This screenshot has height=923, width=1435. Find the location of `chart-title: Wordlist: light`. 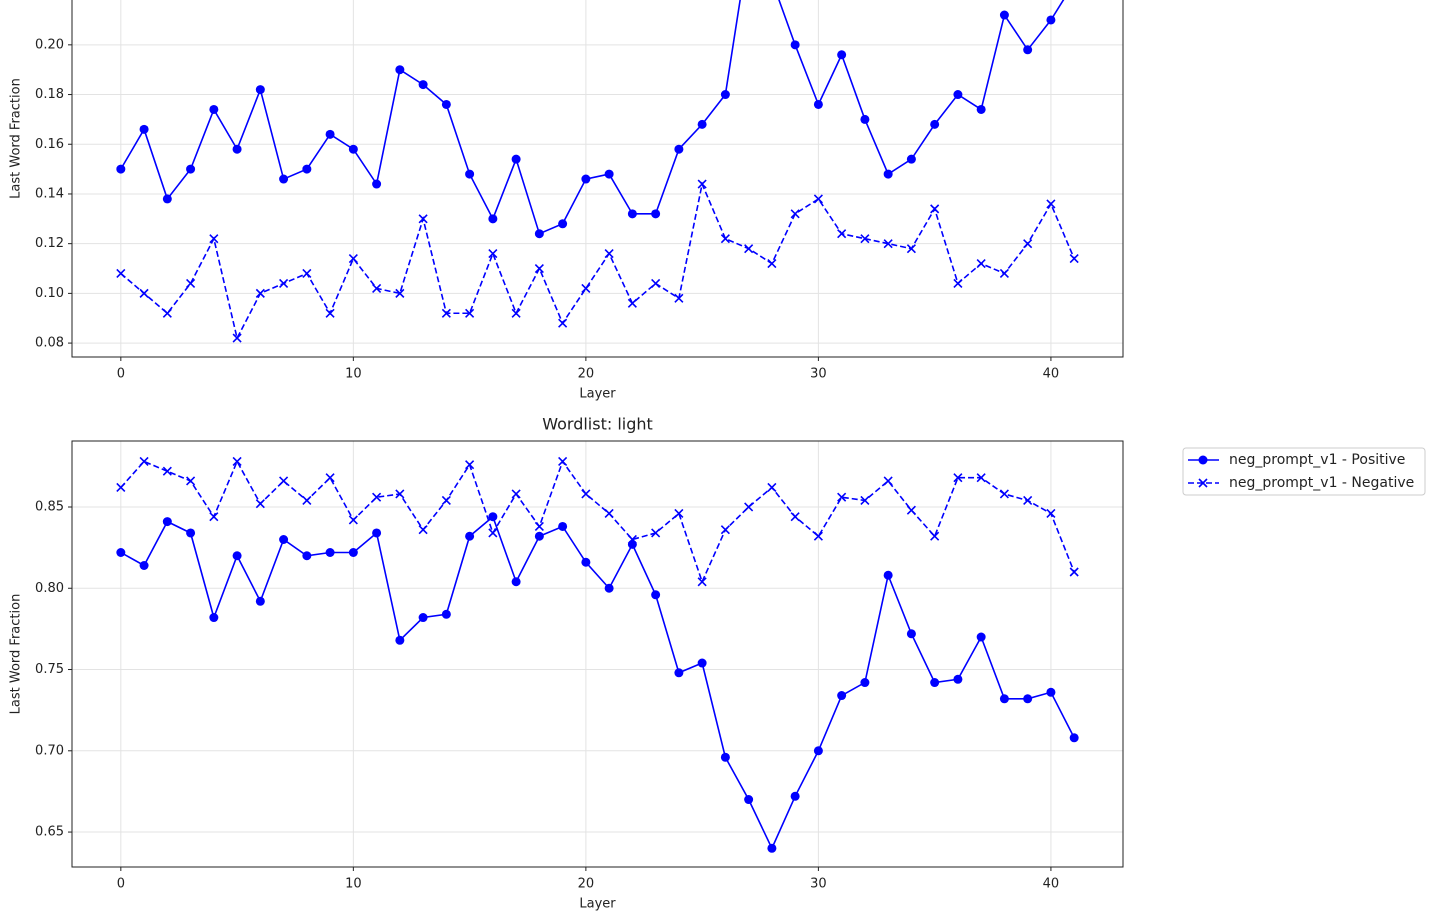

chart-title: Wordlist: light is located at coordinates (597, 424).